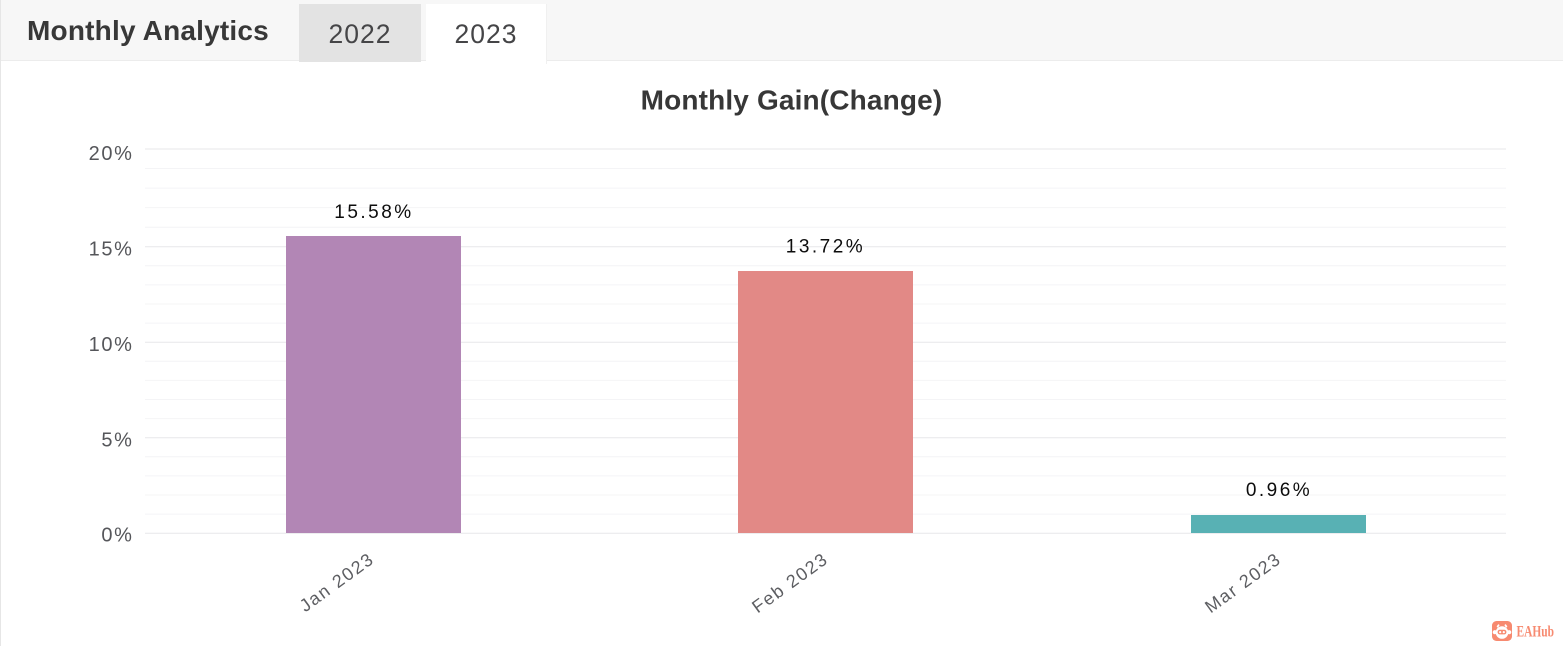  Describe the element at coordinates (792, 100) in the screenshot. I see `svg-text: Monthly Gain(Change)` at that location.